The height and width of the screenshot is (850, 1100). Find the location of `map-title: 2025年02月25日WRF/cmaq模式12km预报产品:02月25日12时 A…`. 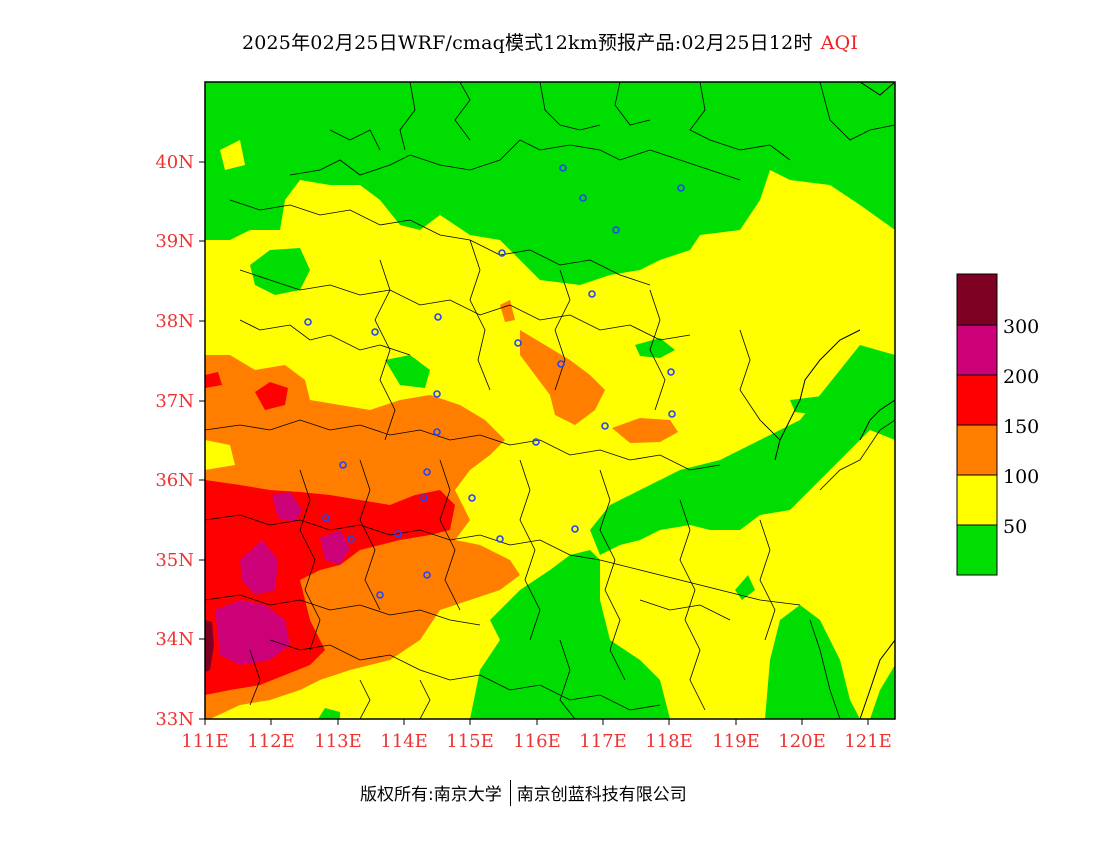

map-title: 2025年02月25日WRF/cmaq模式12km预报产品:02月25日12时 A… is located at coordinates (550, 41).